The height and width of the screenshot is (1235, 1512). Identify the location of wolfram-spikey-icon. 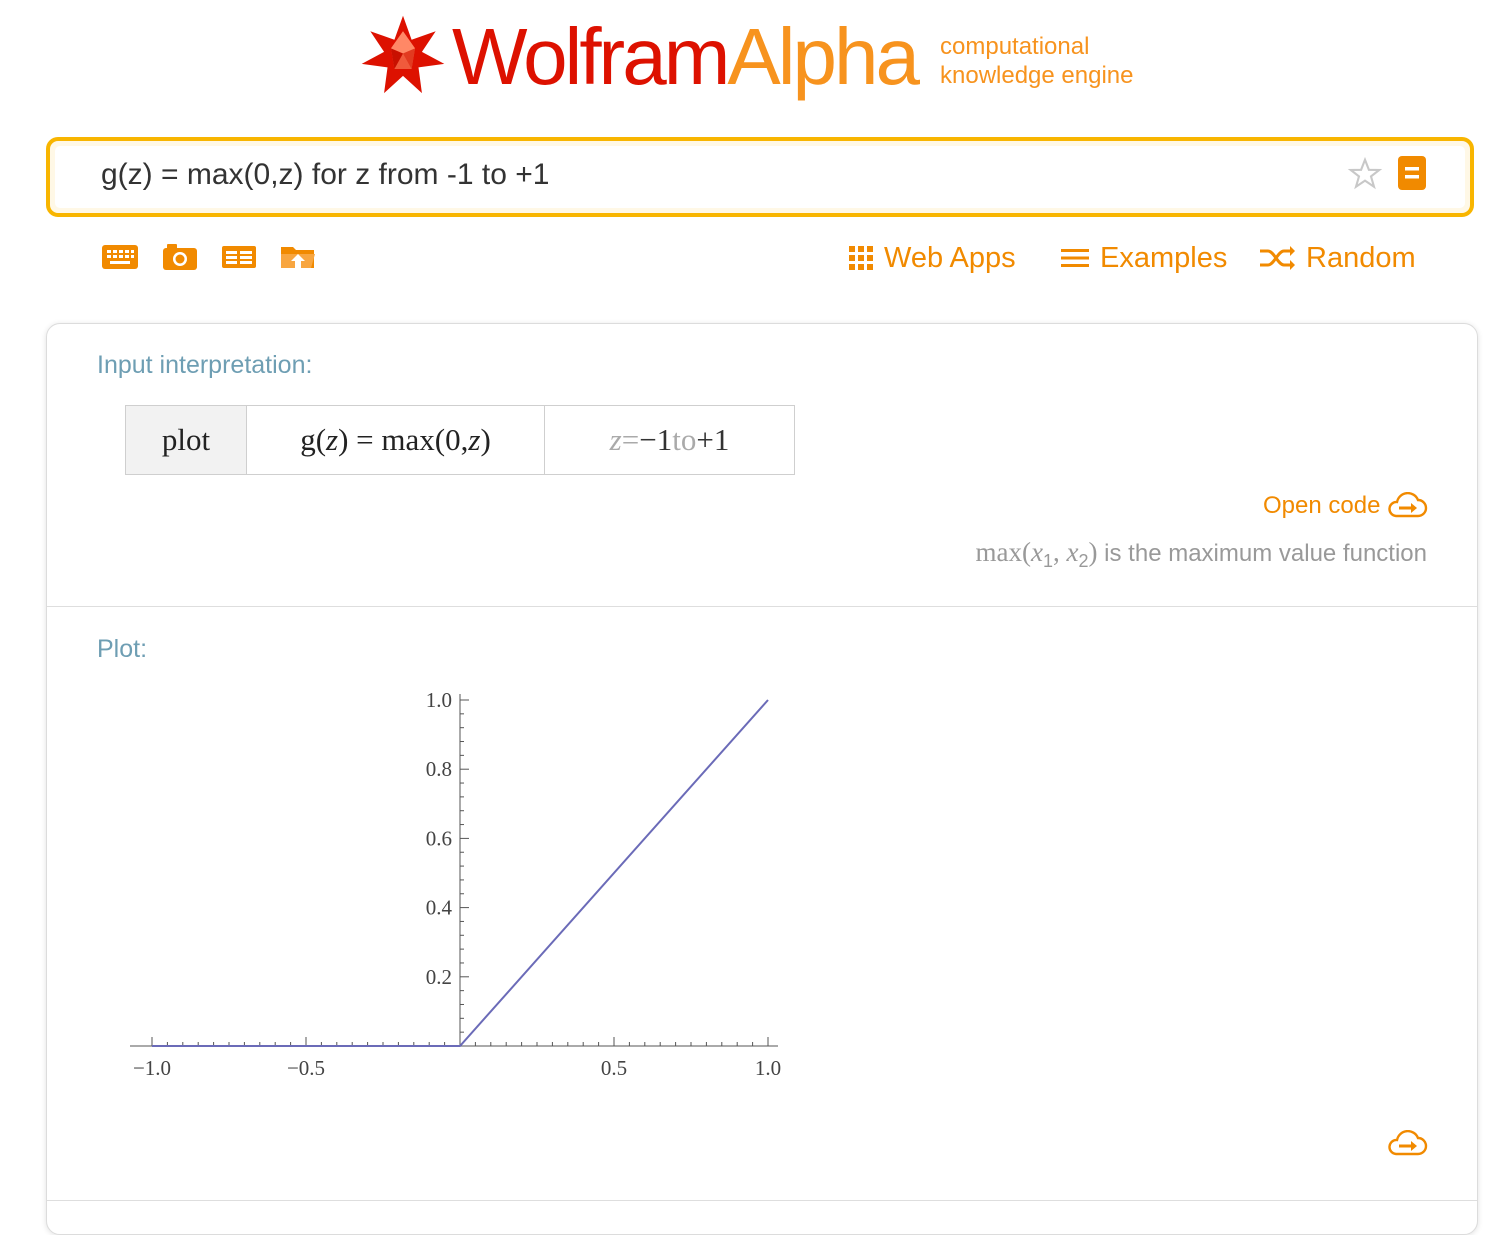
(403, 54).